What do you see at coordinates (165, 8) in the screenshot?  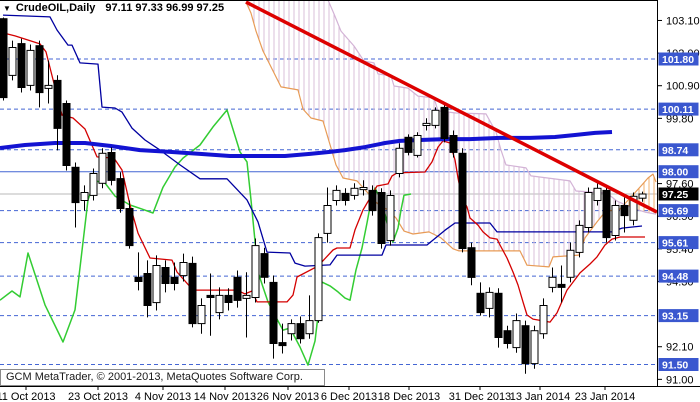 I see `ohlc-readout: 97.11 97.33 96.99 97.25` at bounding box center [165, 8].